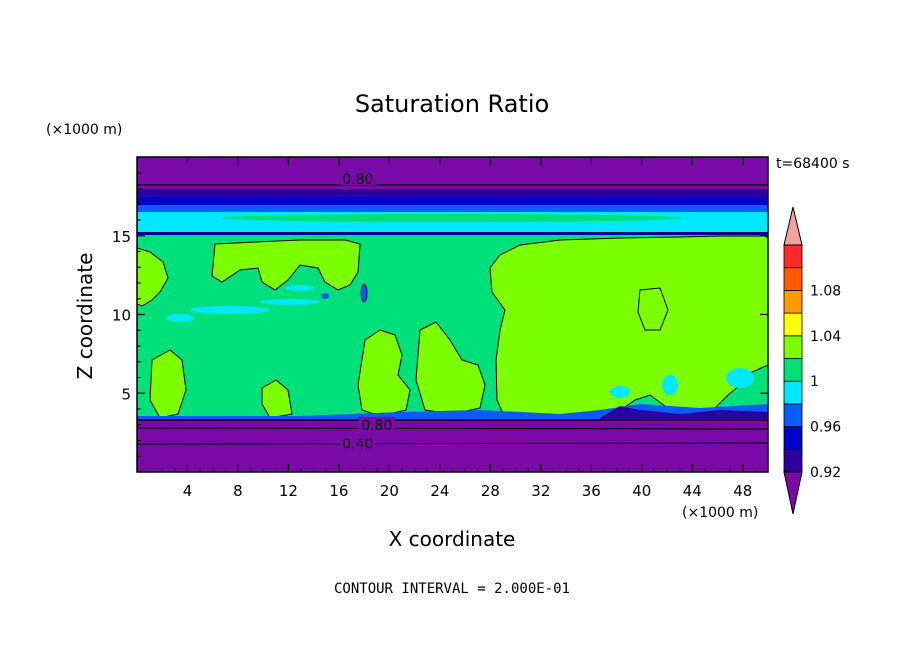 This screenshot has height=654, width=904. I want to click on blue-speck, so click(325, 296).